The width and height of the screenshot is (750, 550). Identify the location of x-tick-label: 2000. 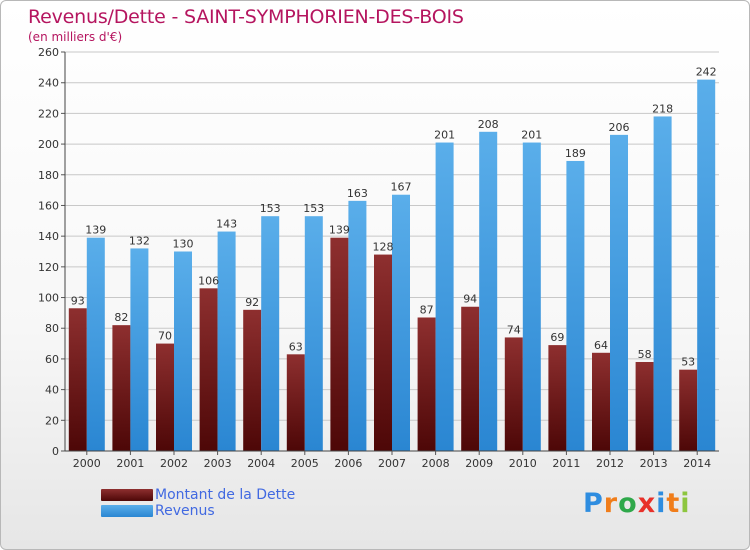
(87, 463).